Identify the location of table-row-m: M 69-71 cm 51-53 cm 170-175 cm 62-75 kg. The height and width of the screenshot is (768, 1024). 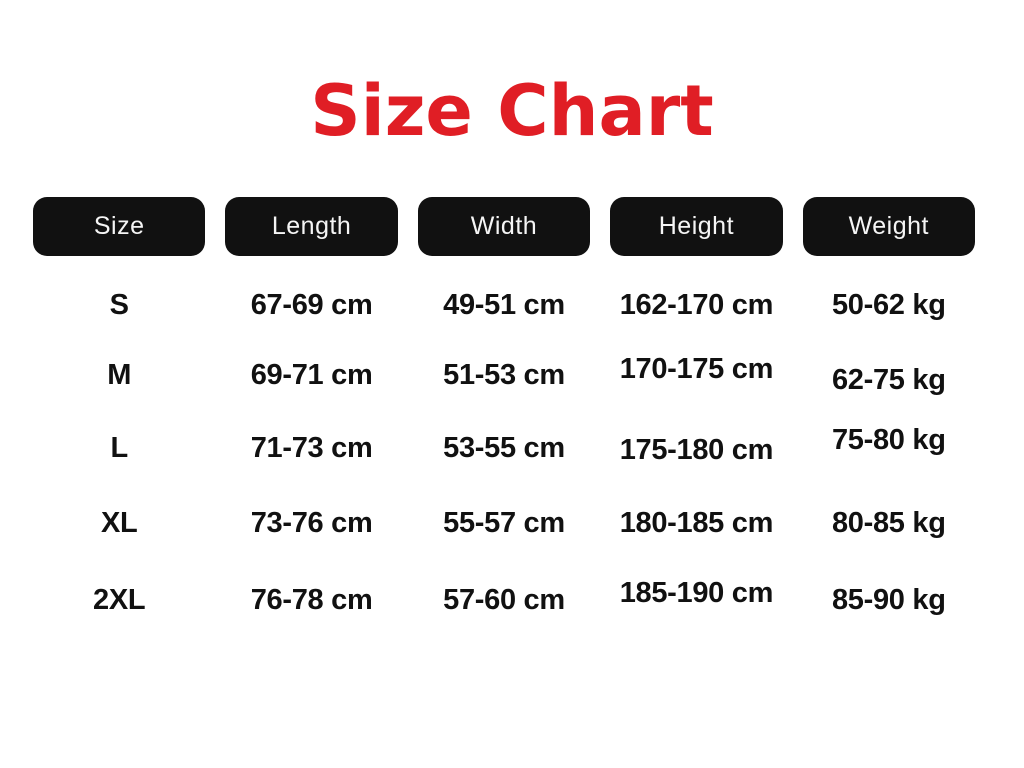
(504, 375).